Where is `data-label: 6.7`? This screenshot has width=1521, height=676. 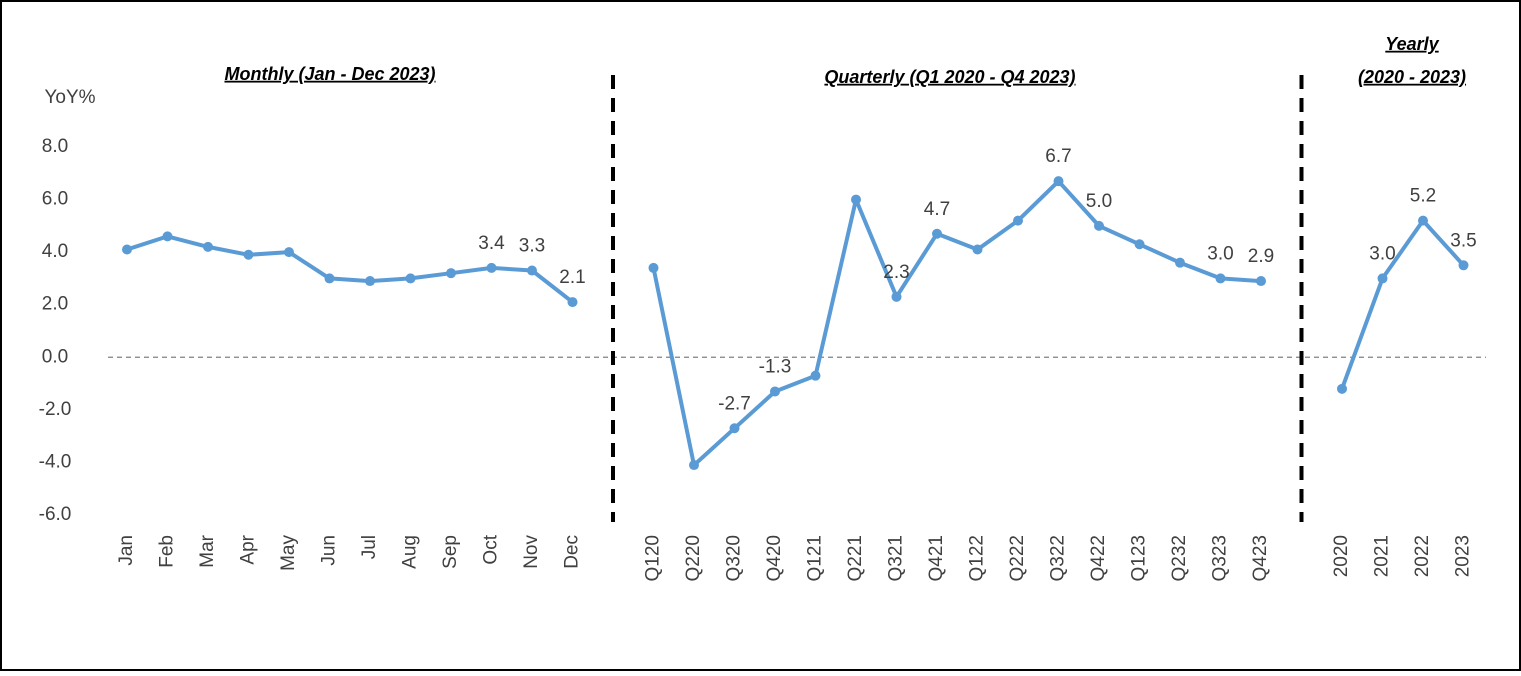
data-label: 6.7 is located at coordinates (1058, 156).